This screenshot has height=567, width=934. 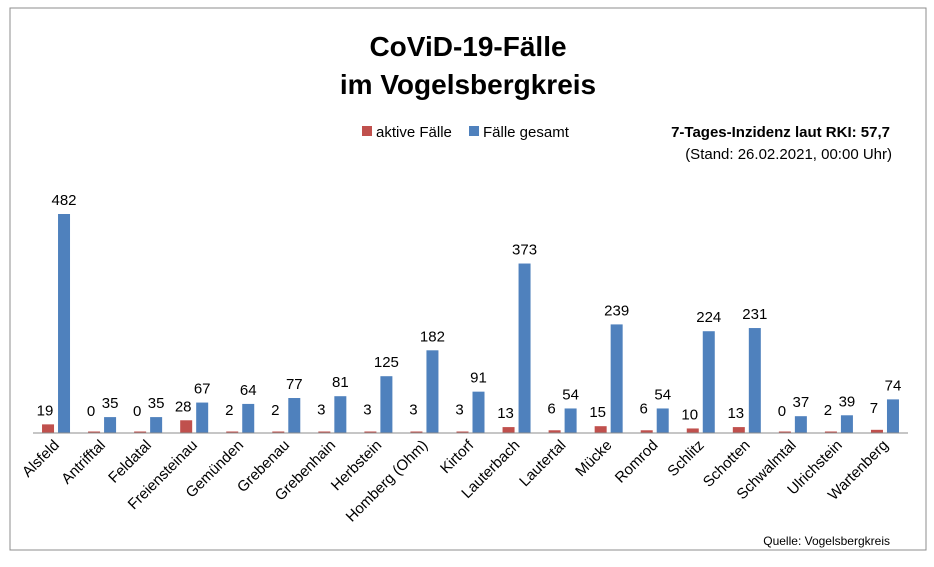 What do you see at coordinates (754, 314) in the screenshot?
I see `data-label-gesamt: 231` at bounding box center [754, 314].